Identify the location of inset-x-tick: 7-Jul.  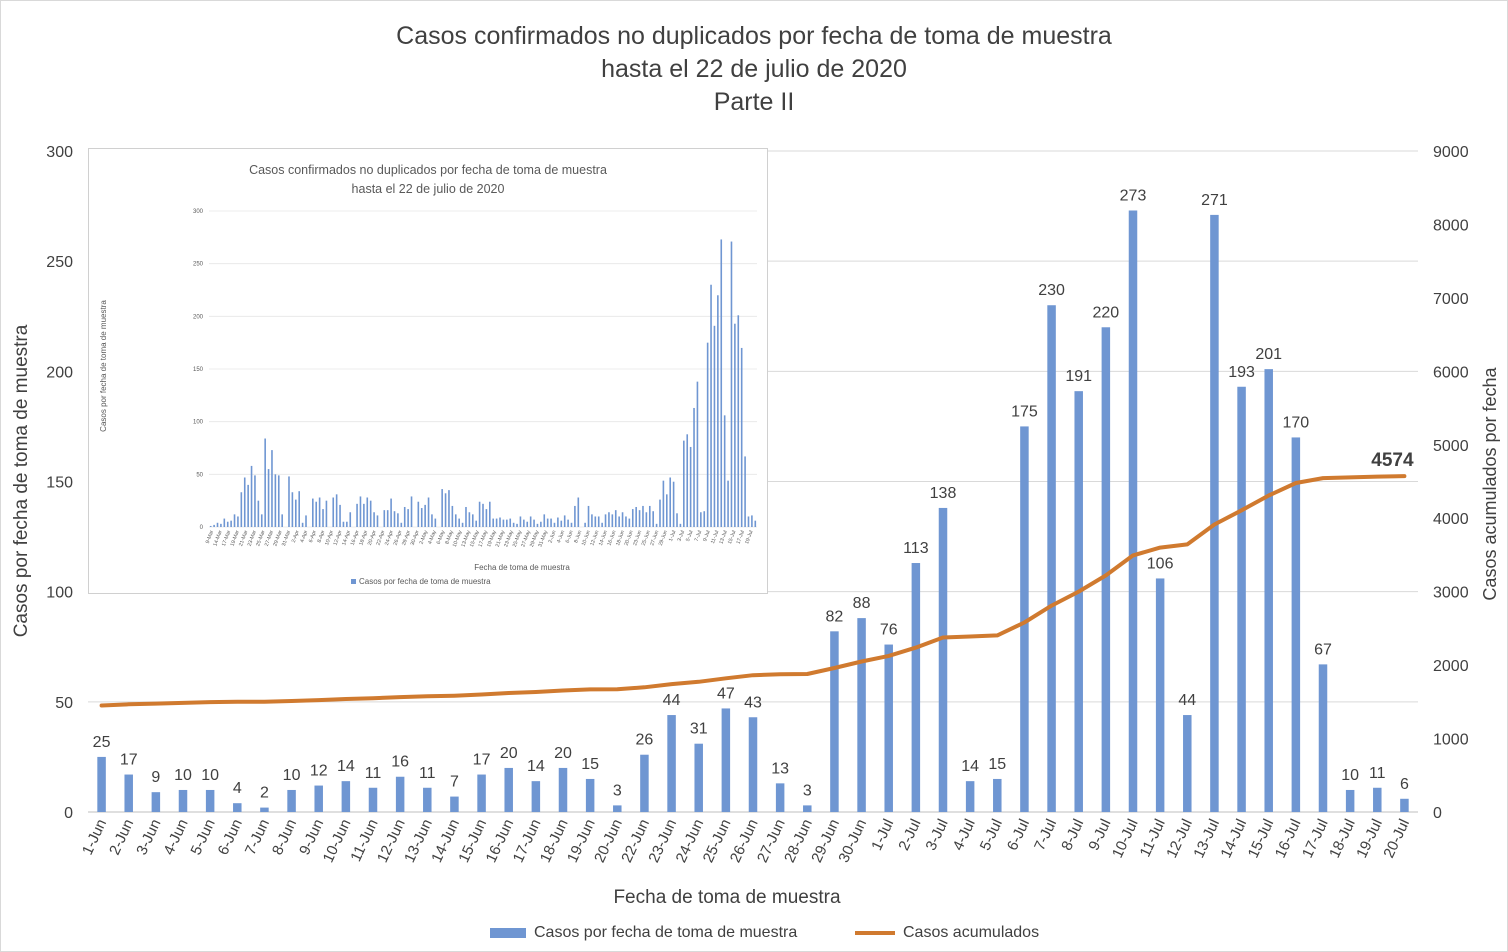
(698, 536).